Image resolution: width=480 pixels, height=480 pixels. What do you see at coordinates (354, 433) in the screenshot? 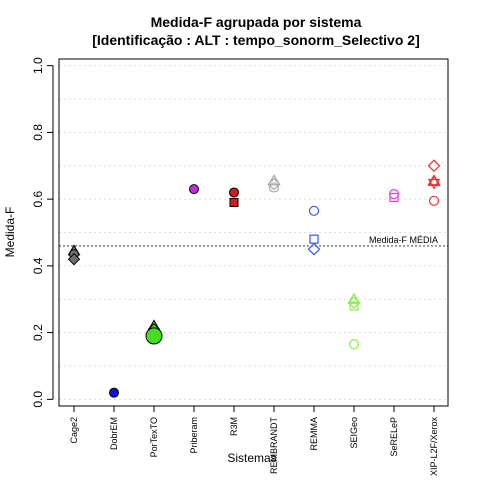
I see `x-tick-label: SEIGeo` at bounding box center [354, 433].